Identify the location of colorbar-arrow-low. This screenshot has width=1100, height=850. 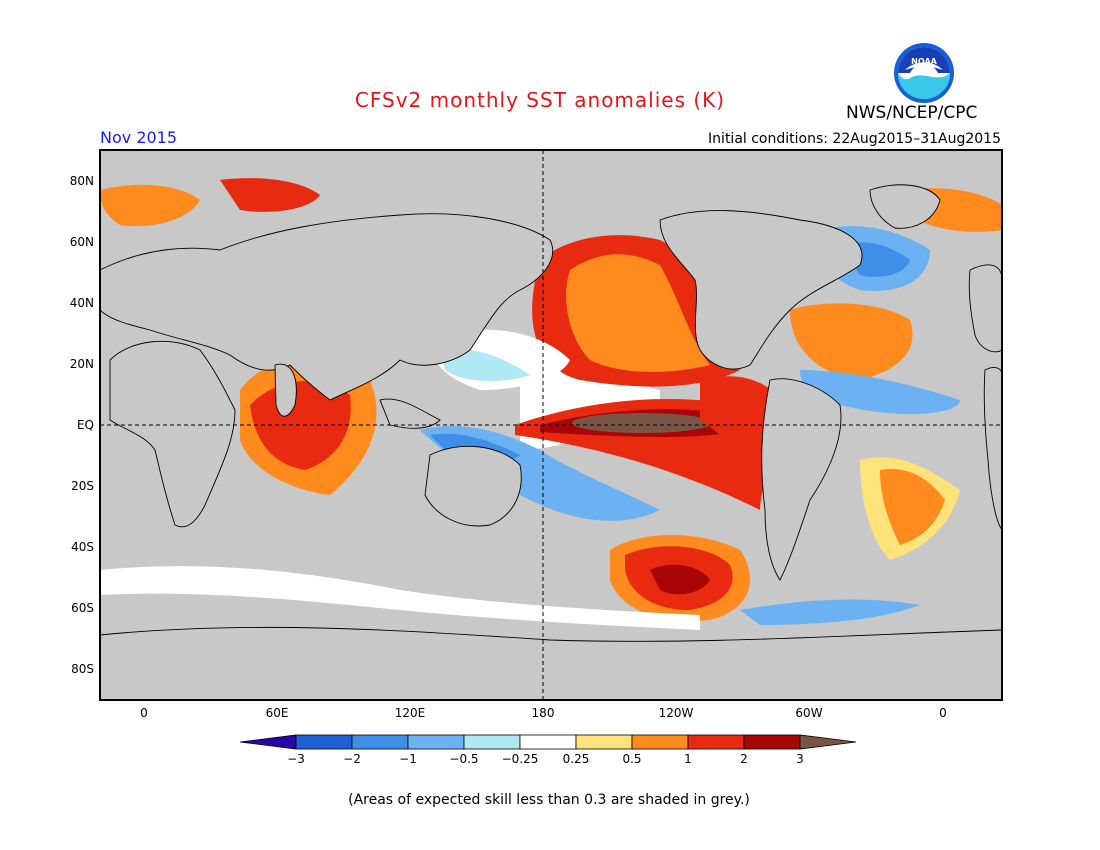
(268, 742).